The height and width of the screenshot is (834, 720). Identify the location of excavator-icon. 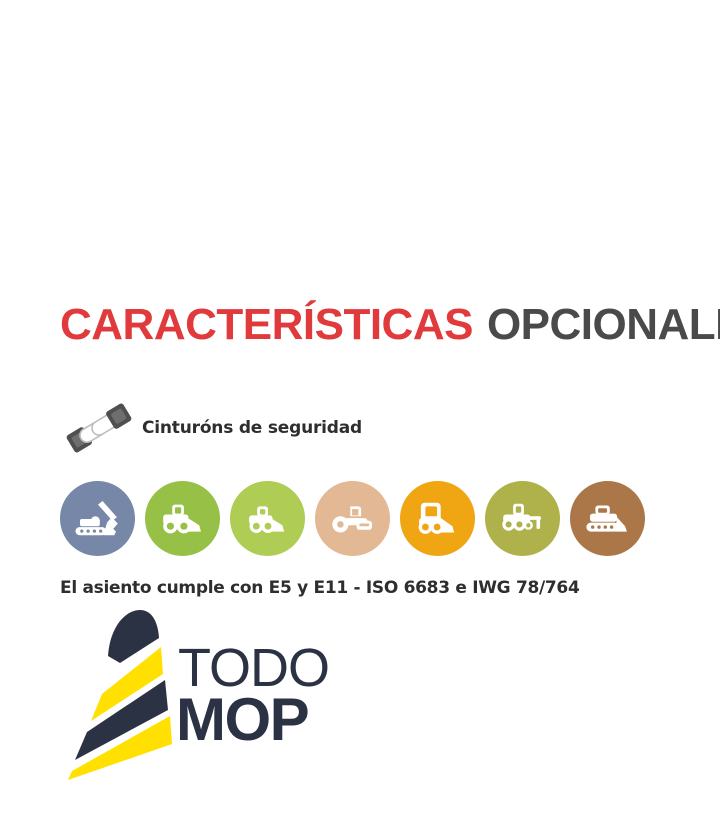
(96, 517).